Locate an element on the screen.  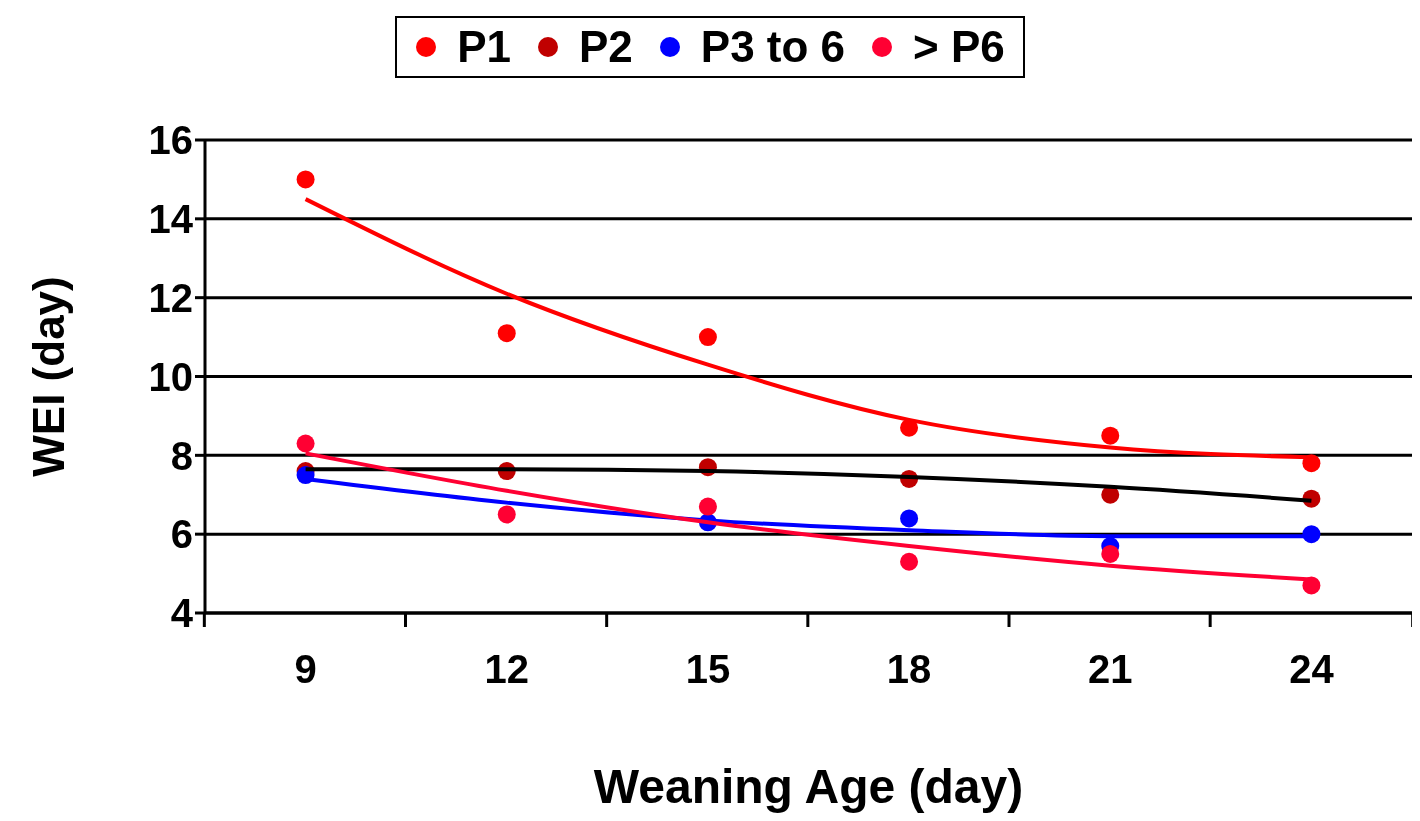
x-axis-title: Weaning Age (day) is located at coordinates (808, 786).